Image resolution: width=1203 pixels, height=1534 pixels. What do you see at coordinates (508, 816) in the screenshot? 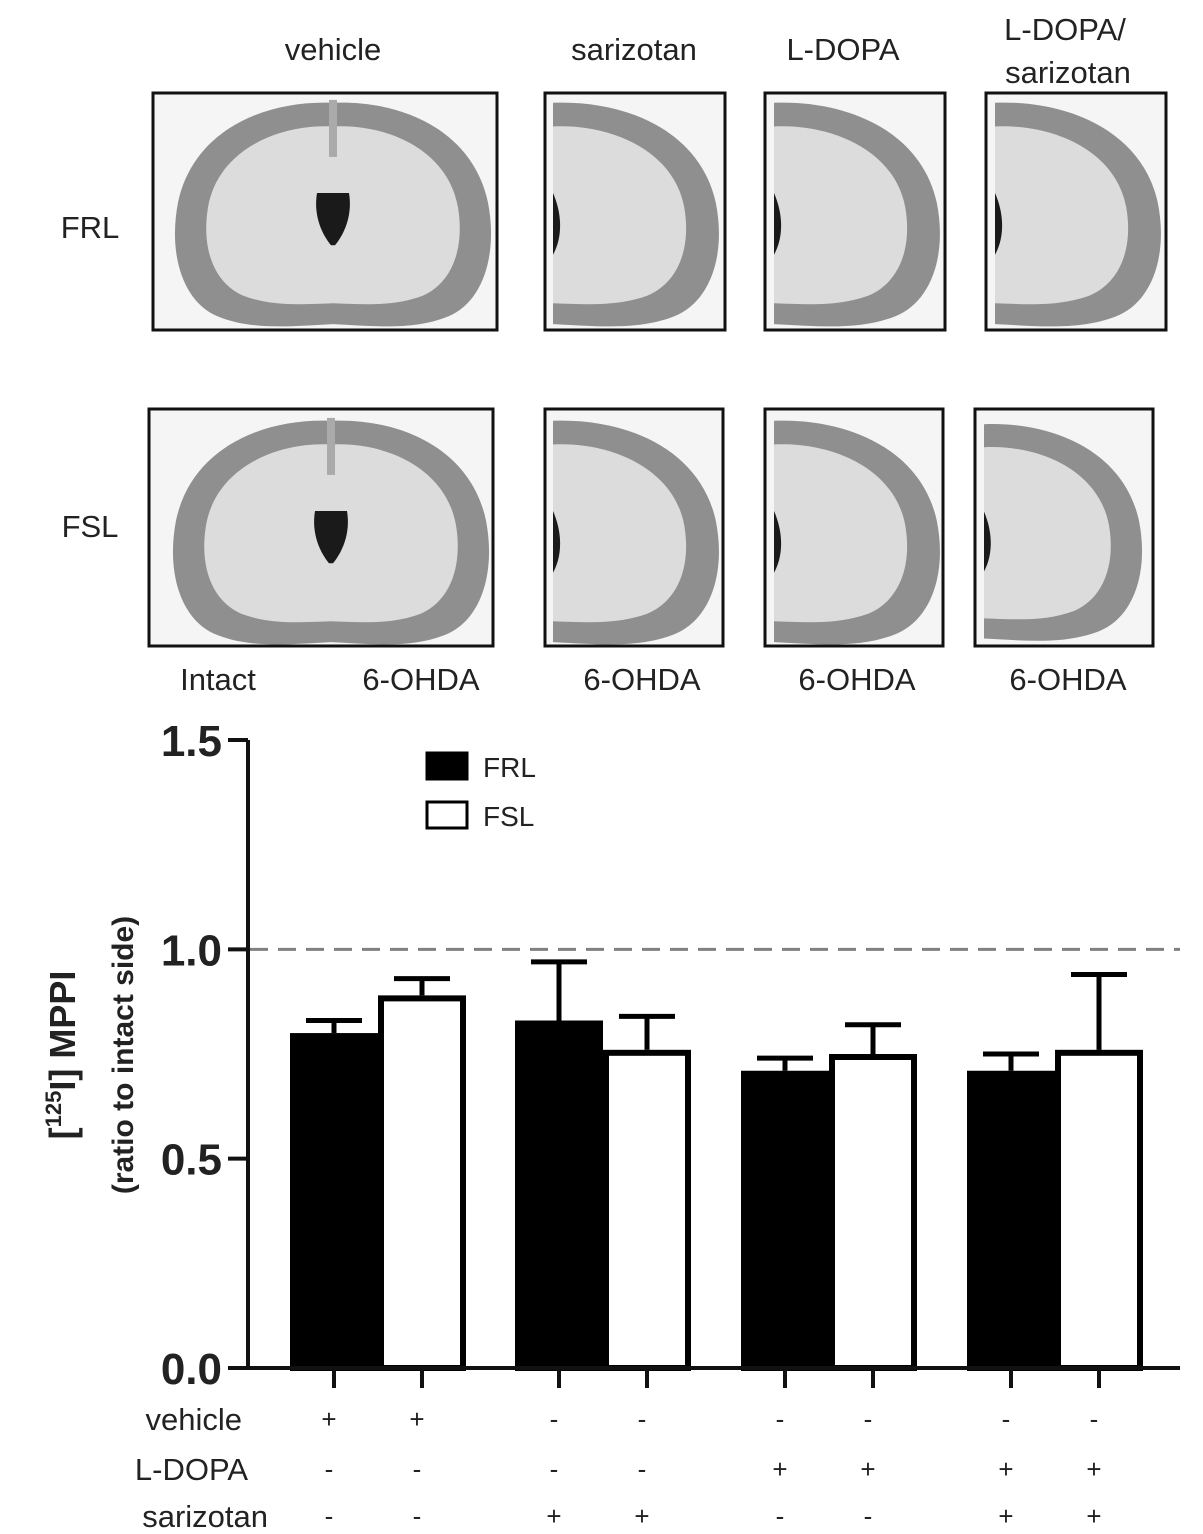
I see `legend-label-fsl: FSL` at bounding box center [508, 816].